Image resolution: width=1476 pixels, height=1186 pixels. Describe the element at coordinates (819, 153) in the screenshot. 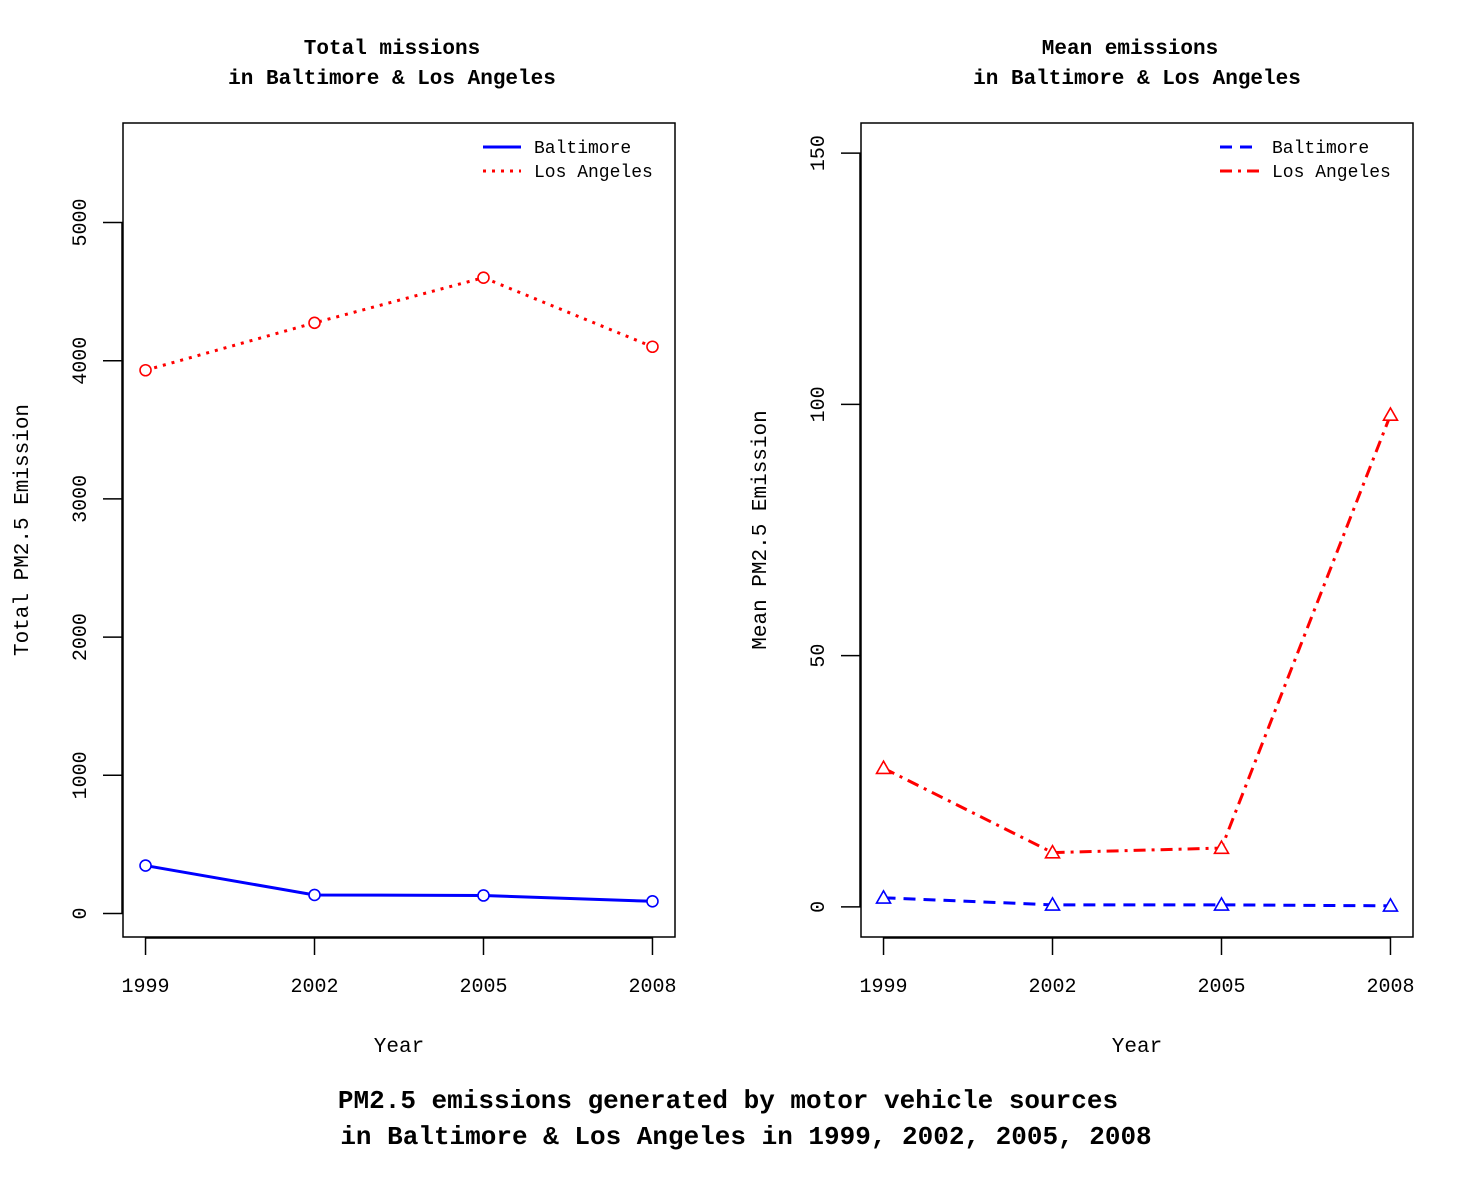

I see `y-tick-label: 150` at that location.